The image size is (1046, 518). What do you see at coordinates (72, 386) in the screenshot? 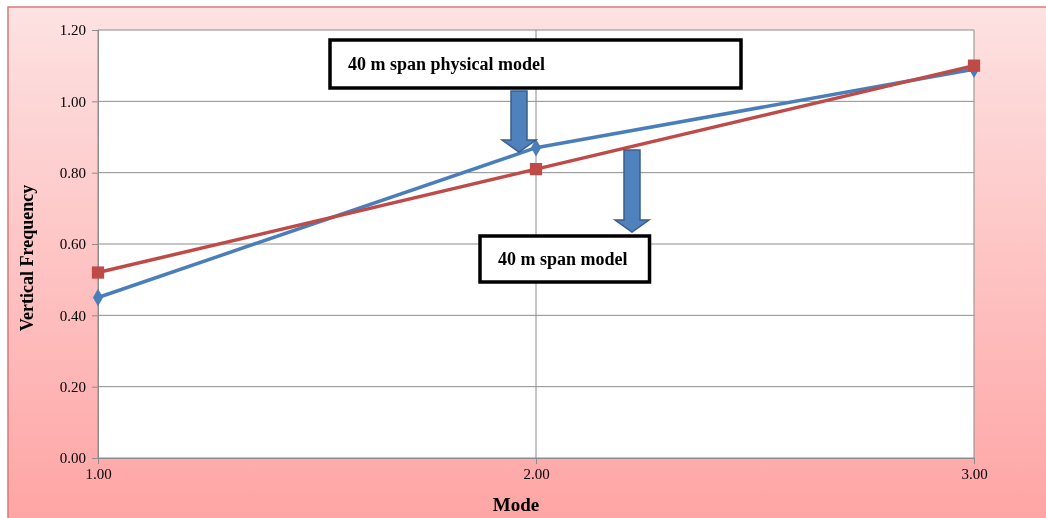
I see `y-tick-label: 0.20` at bounding box center [72, 386].